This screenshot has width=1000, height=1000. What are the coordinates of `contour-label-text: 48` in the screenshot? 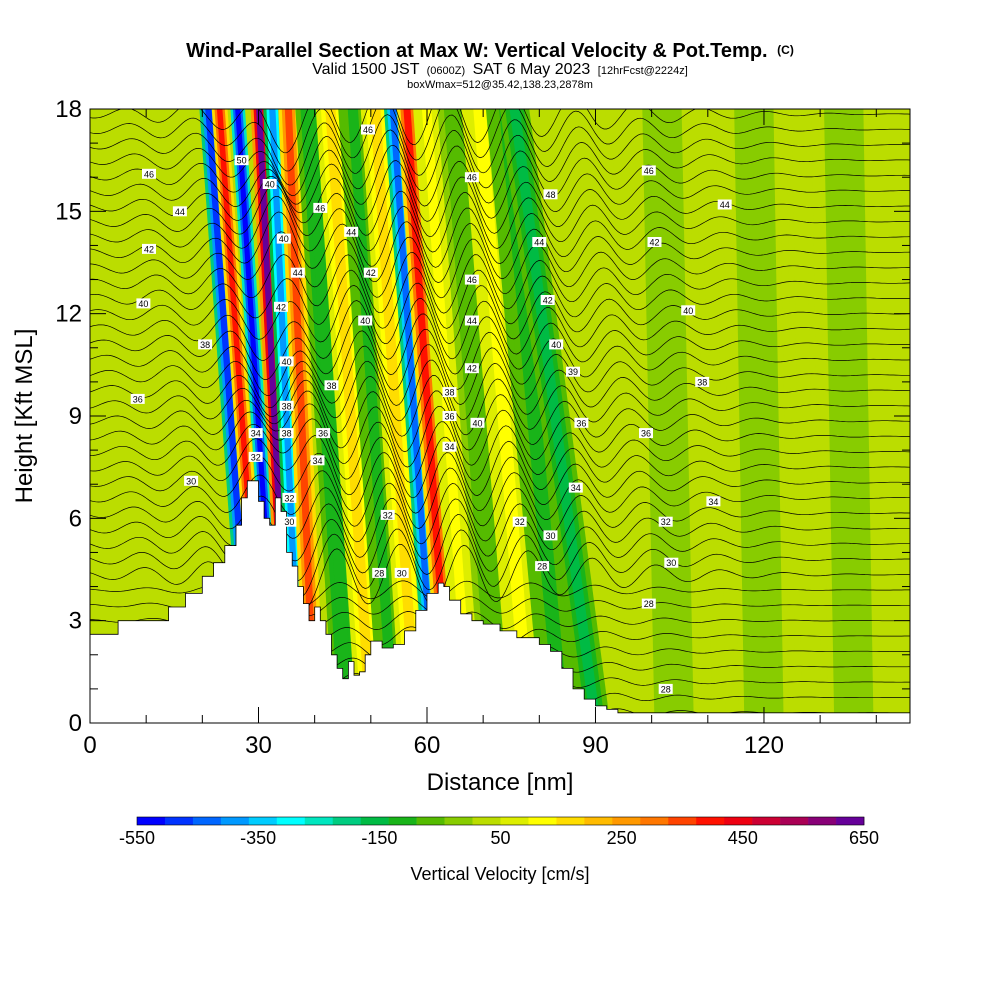 It's located at (550, 195).